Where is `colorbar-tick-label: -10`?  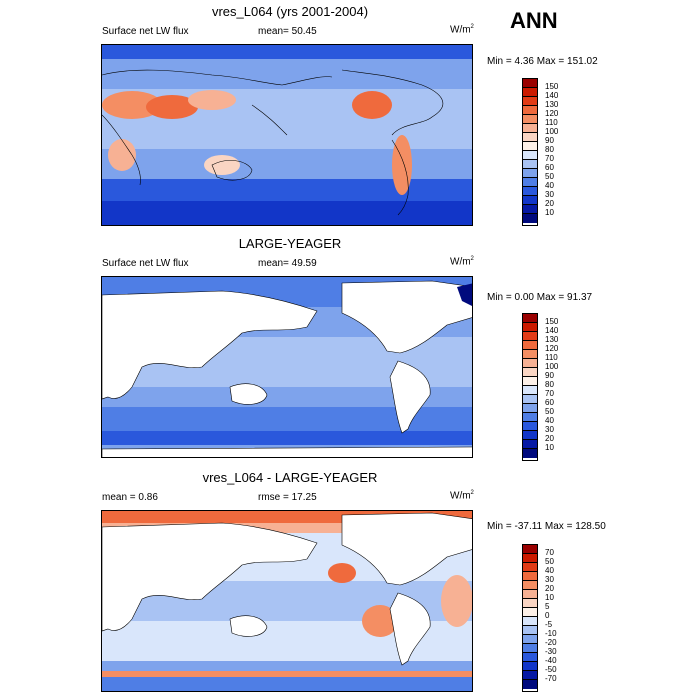 colorbar-tick-label: -10 is located at coordinates (551, 633).